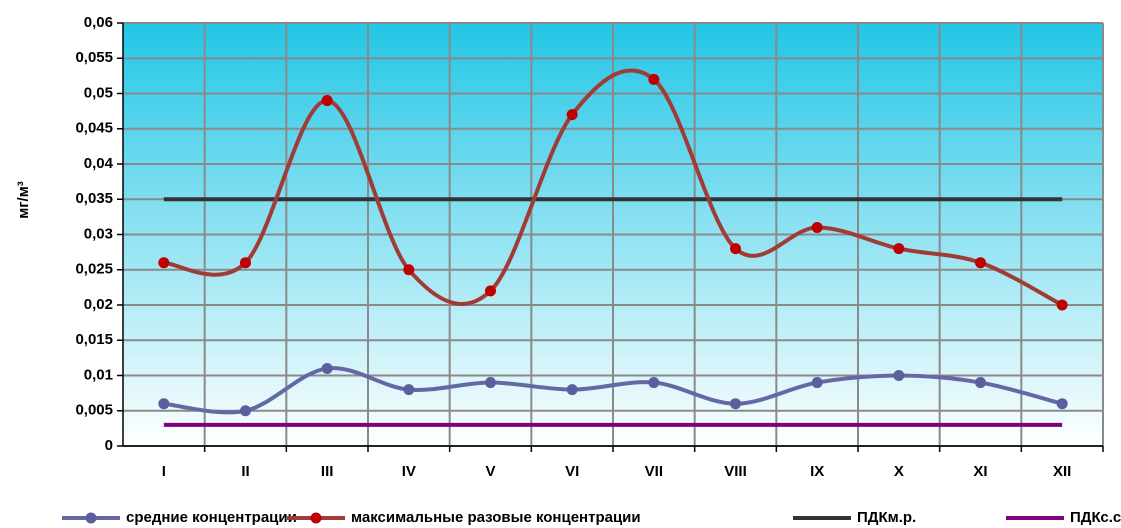  What do you see at coordinates (899, 471) in the screenshot?
I see `x-tick-label: X` at bounding box center [899, 471].